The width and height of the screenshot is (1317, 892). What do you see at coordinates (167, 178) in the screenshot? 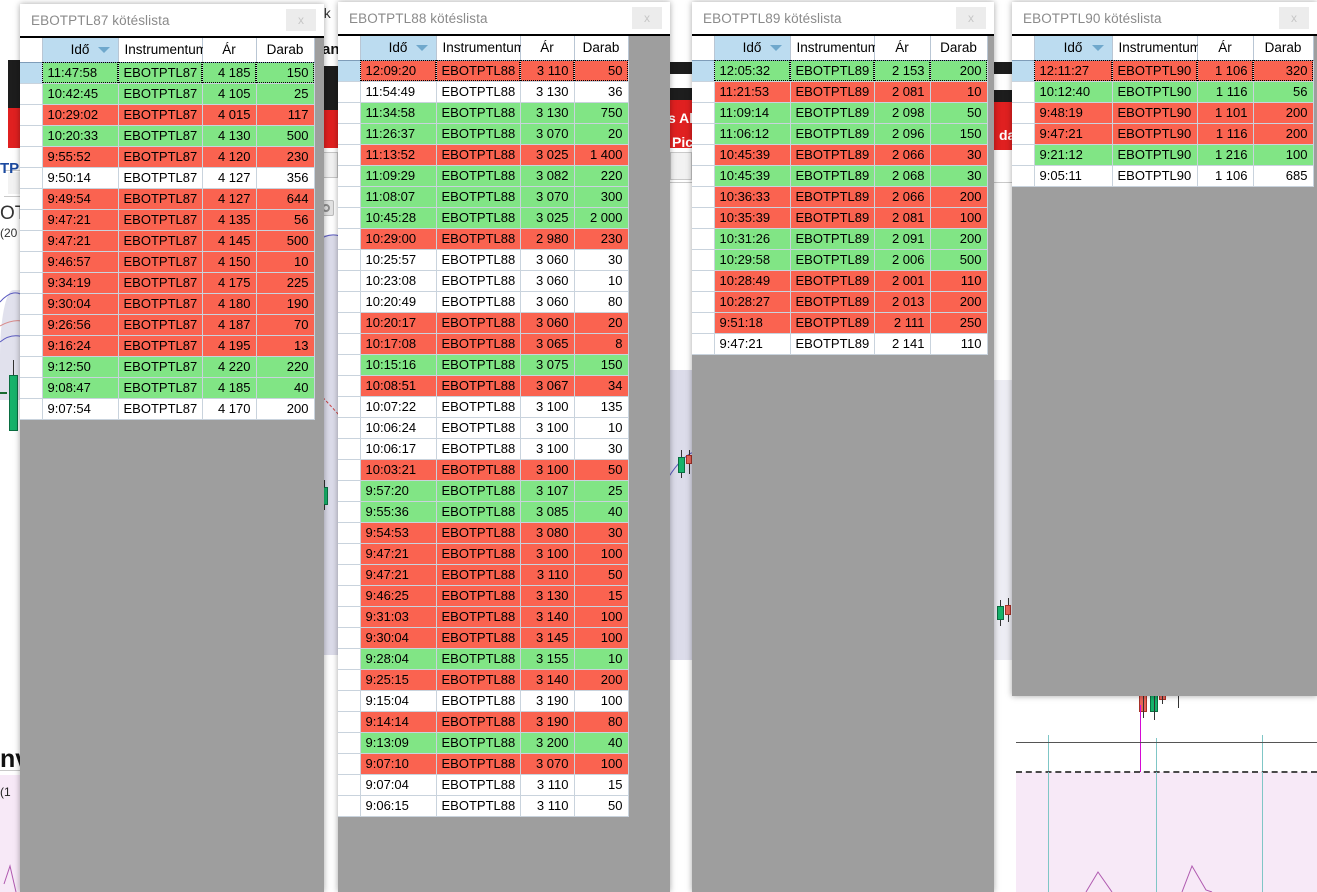
I see `table-row: 9:50:14 EBOTPTL87 4 127 356` at bounding box center [167, 178].